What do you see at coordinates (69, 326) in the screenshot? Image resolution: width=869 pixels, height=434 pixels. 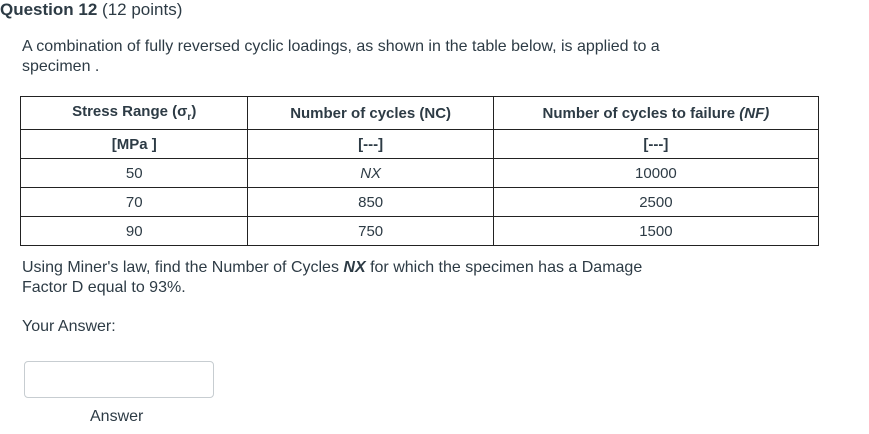 I see `your-answer-label: Your Answer:` at bounding box center [69, 326].